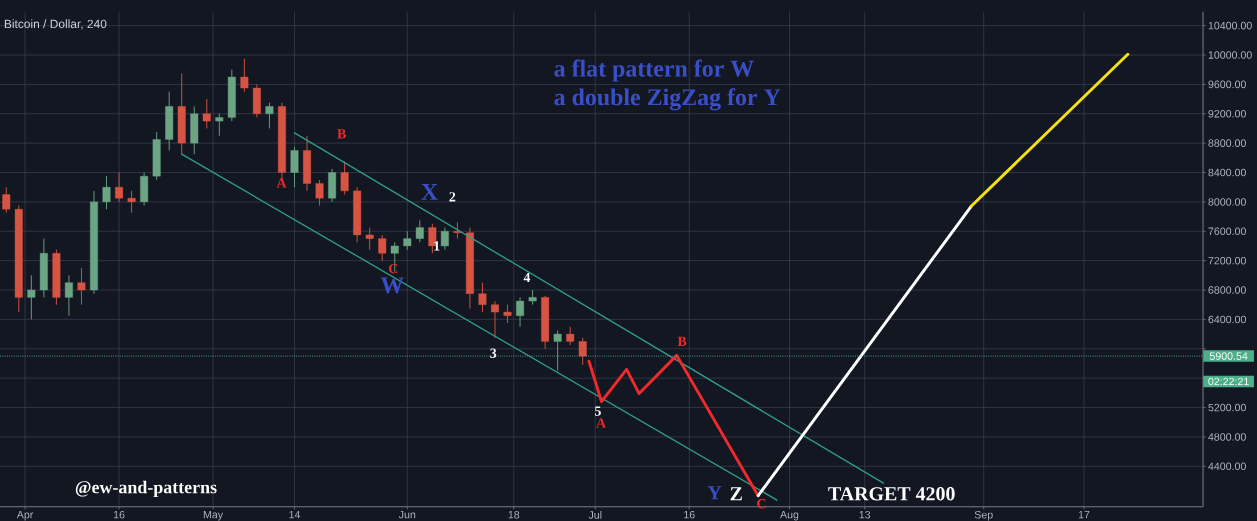 This screenshot has width=1257, height=521. I want to click on x-tick-label: Jul, so click(595, 514).